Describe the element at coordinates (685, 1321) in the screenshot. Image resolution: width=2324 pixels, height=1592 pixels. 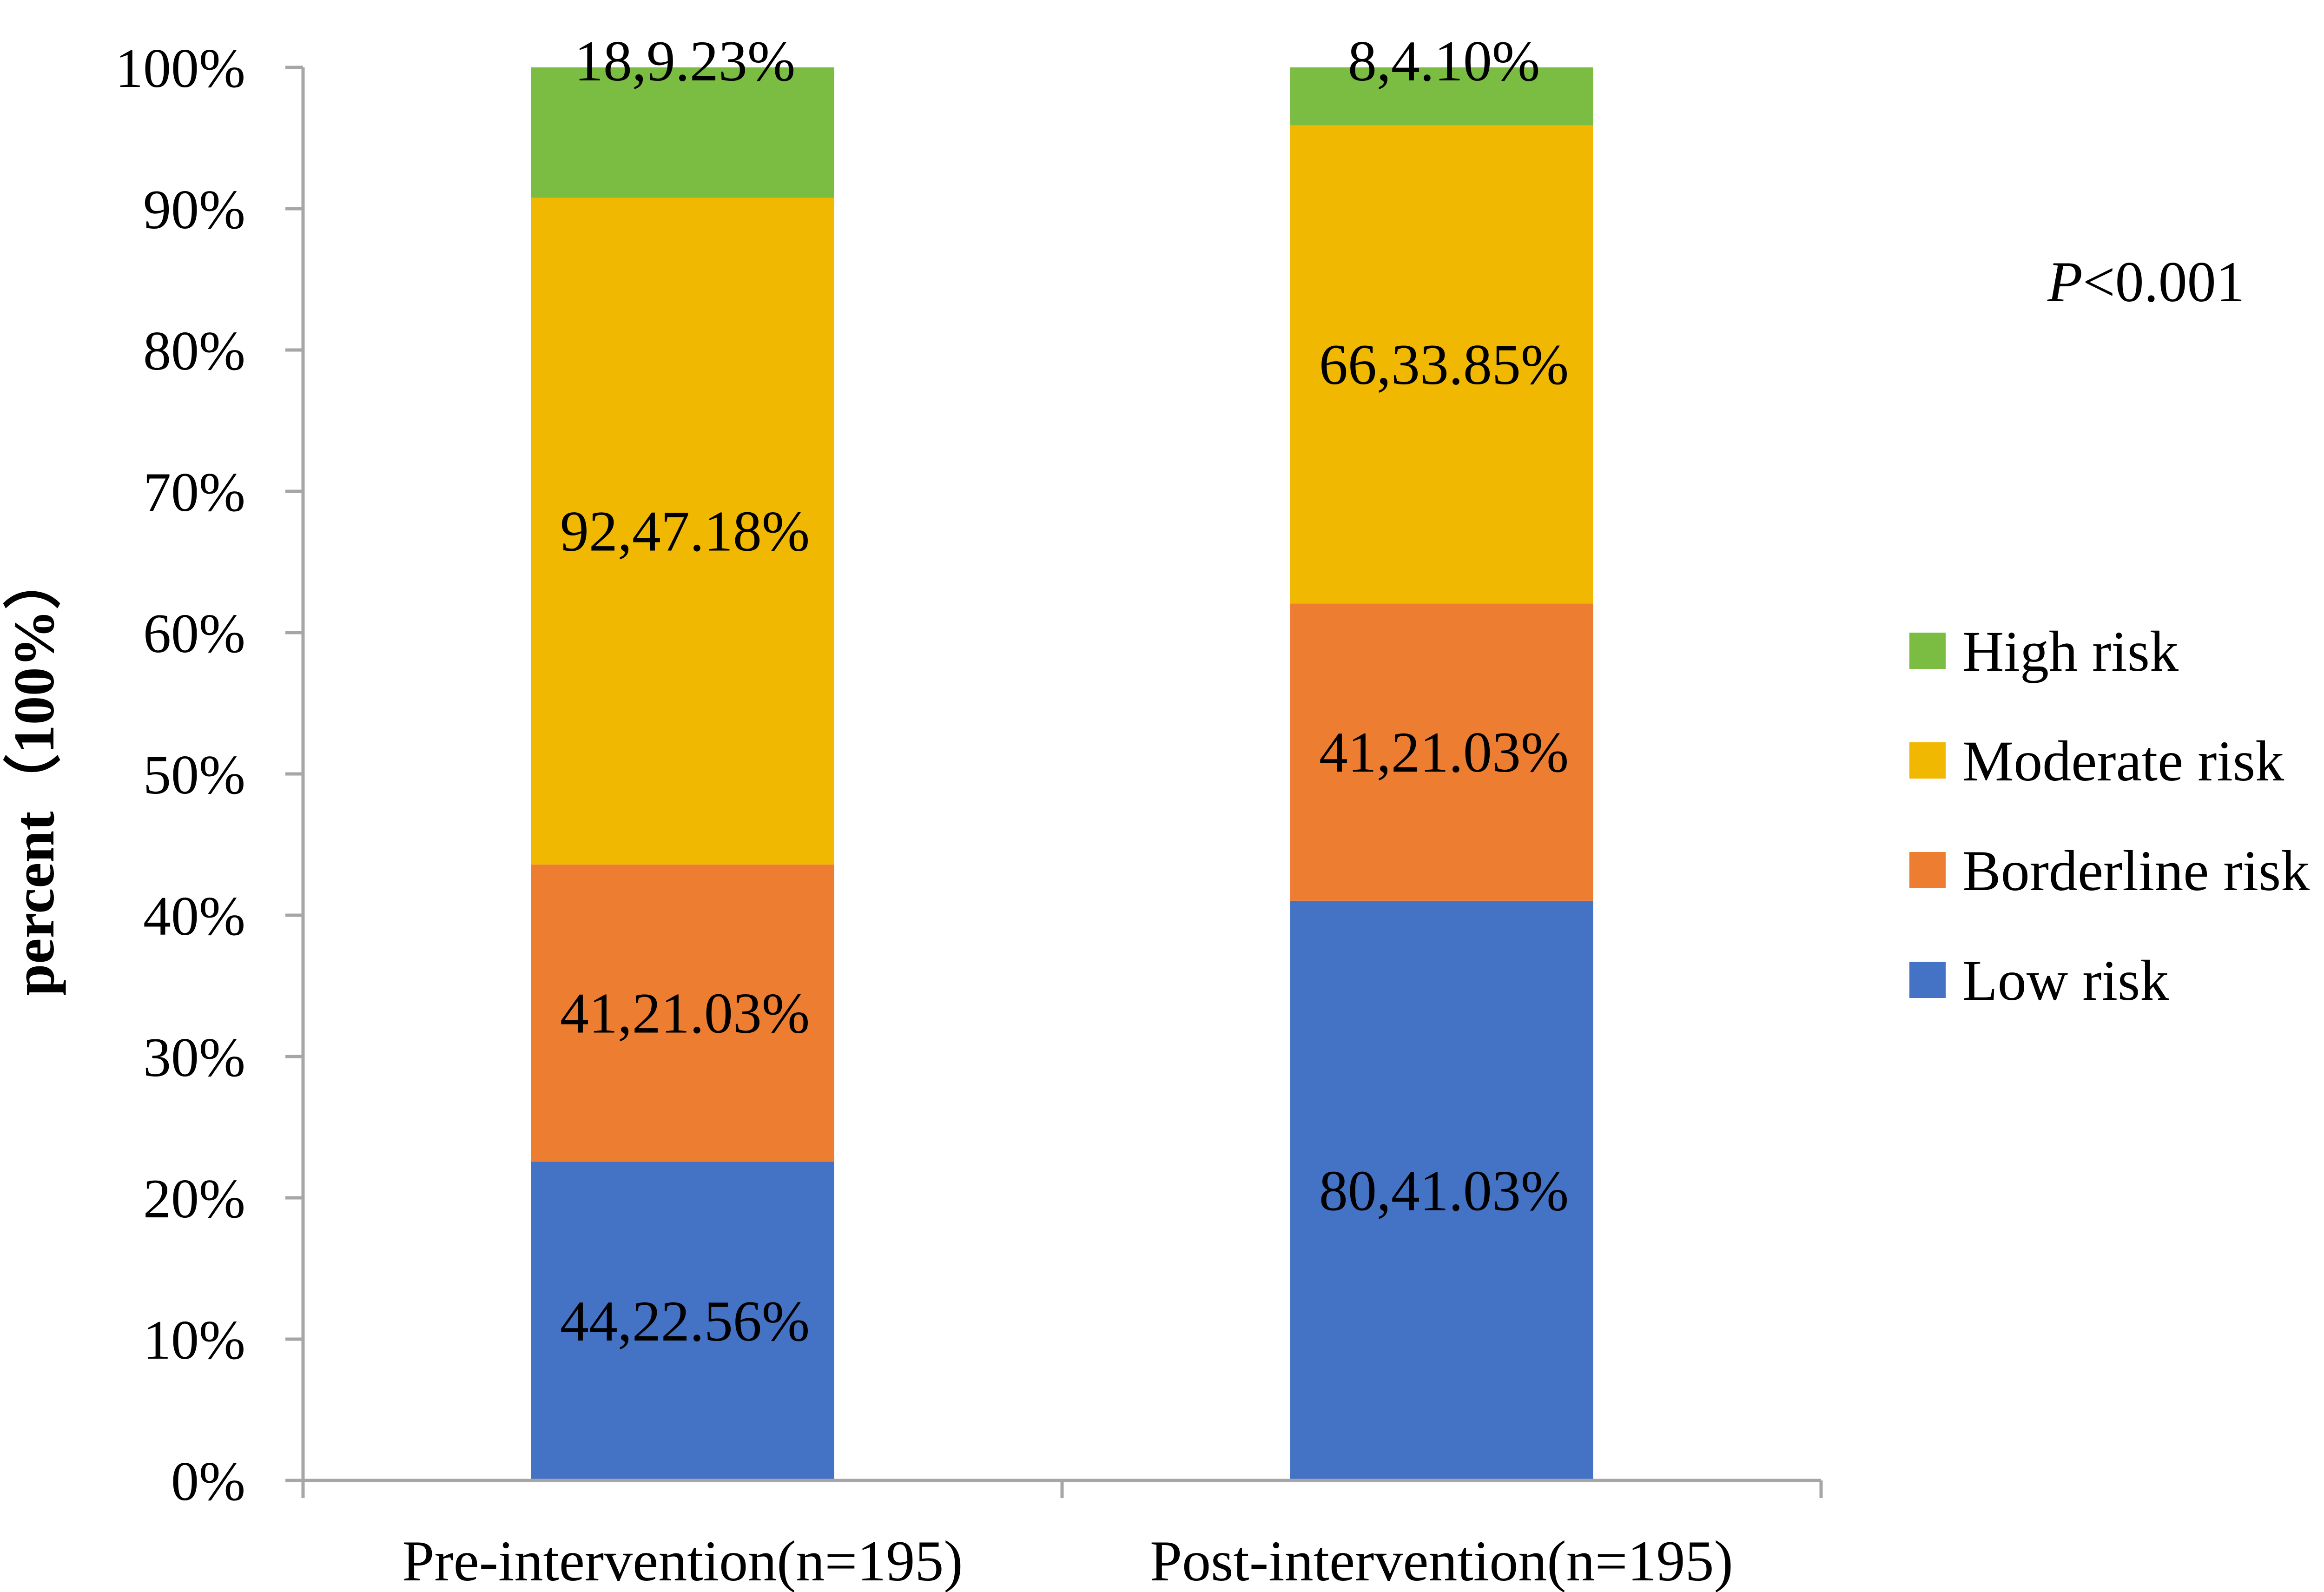
I see `data-label: 44,22.56%` at that location.